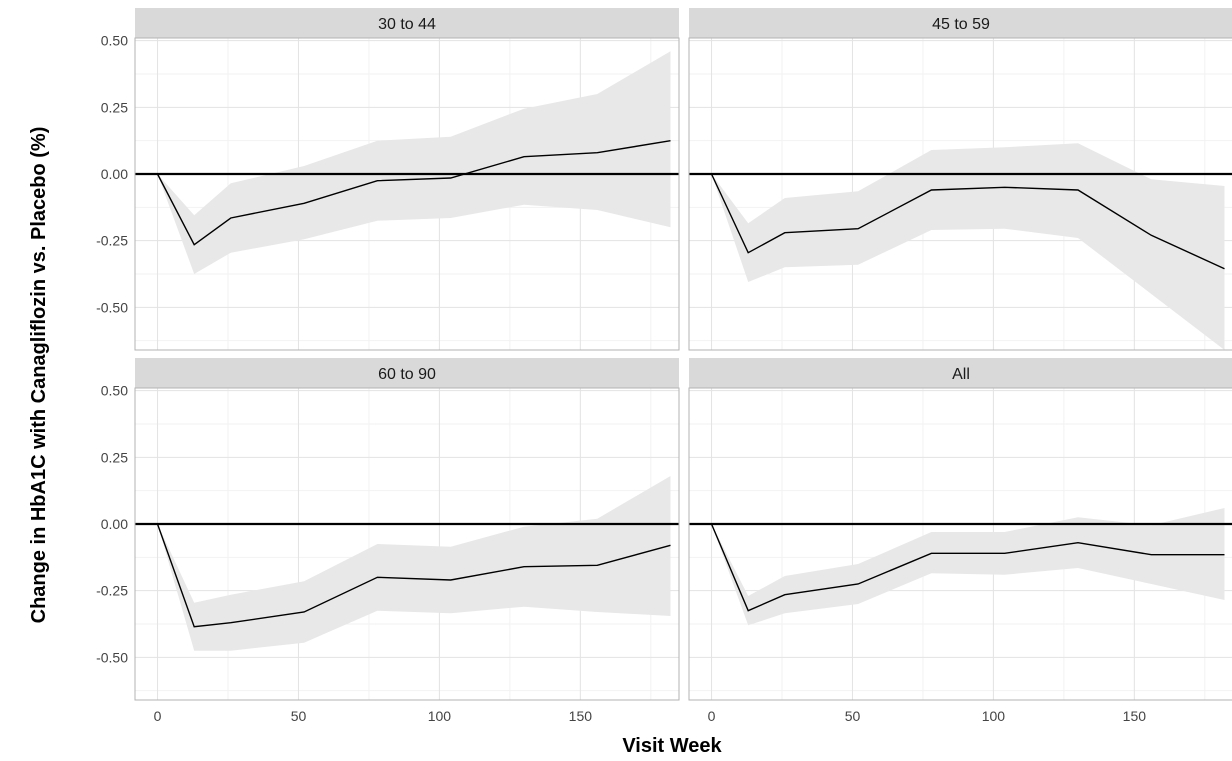 The image size is (1232, 761). I want to click on facet-strip-label: All, so click(961, 374).